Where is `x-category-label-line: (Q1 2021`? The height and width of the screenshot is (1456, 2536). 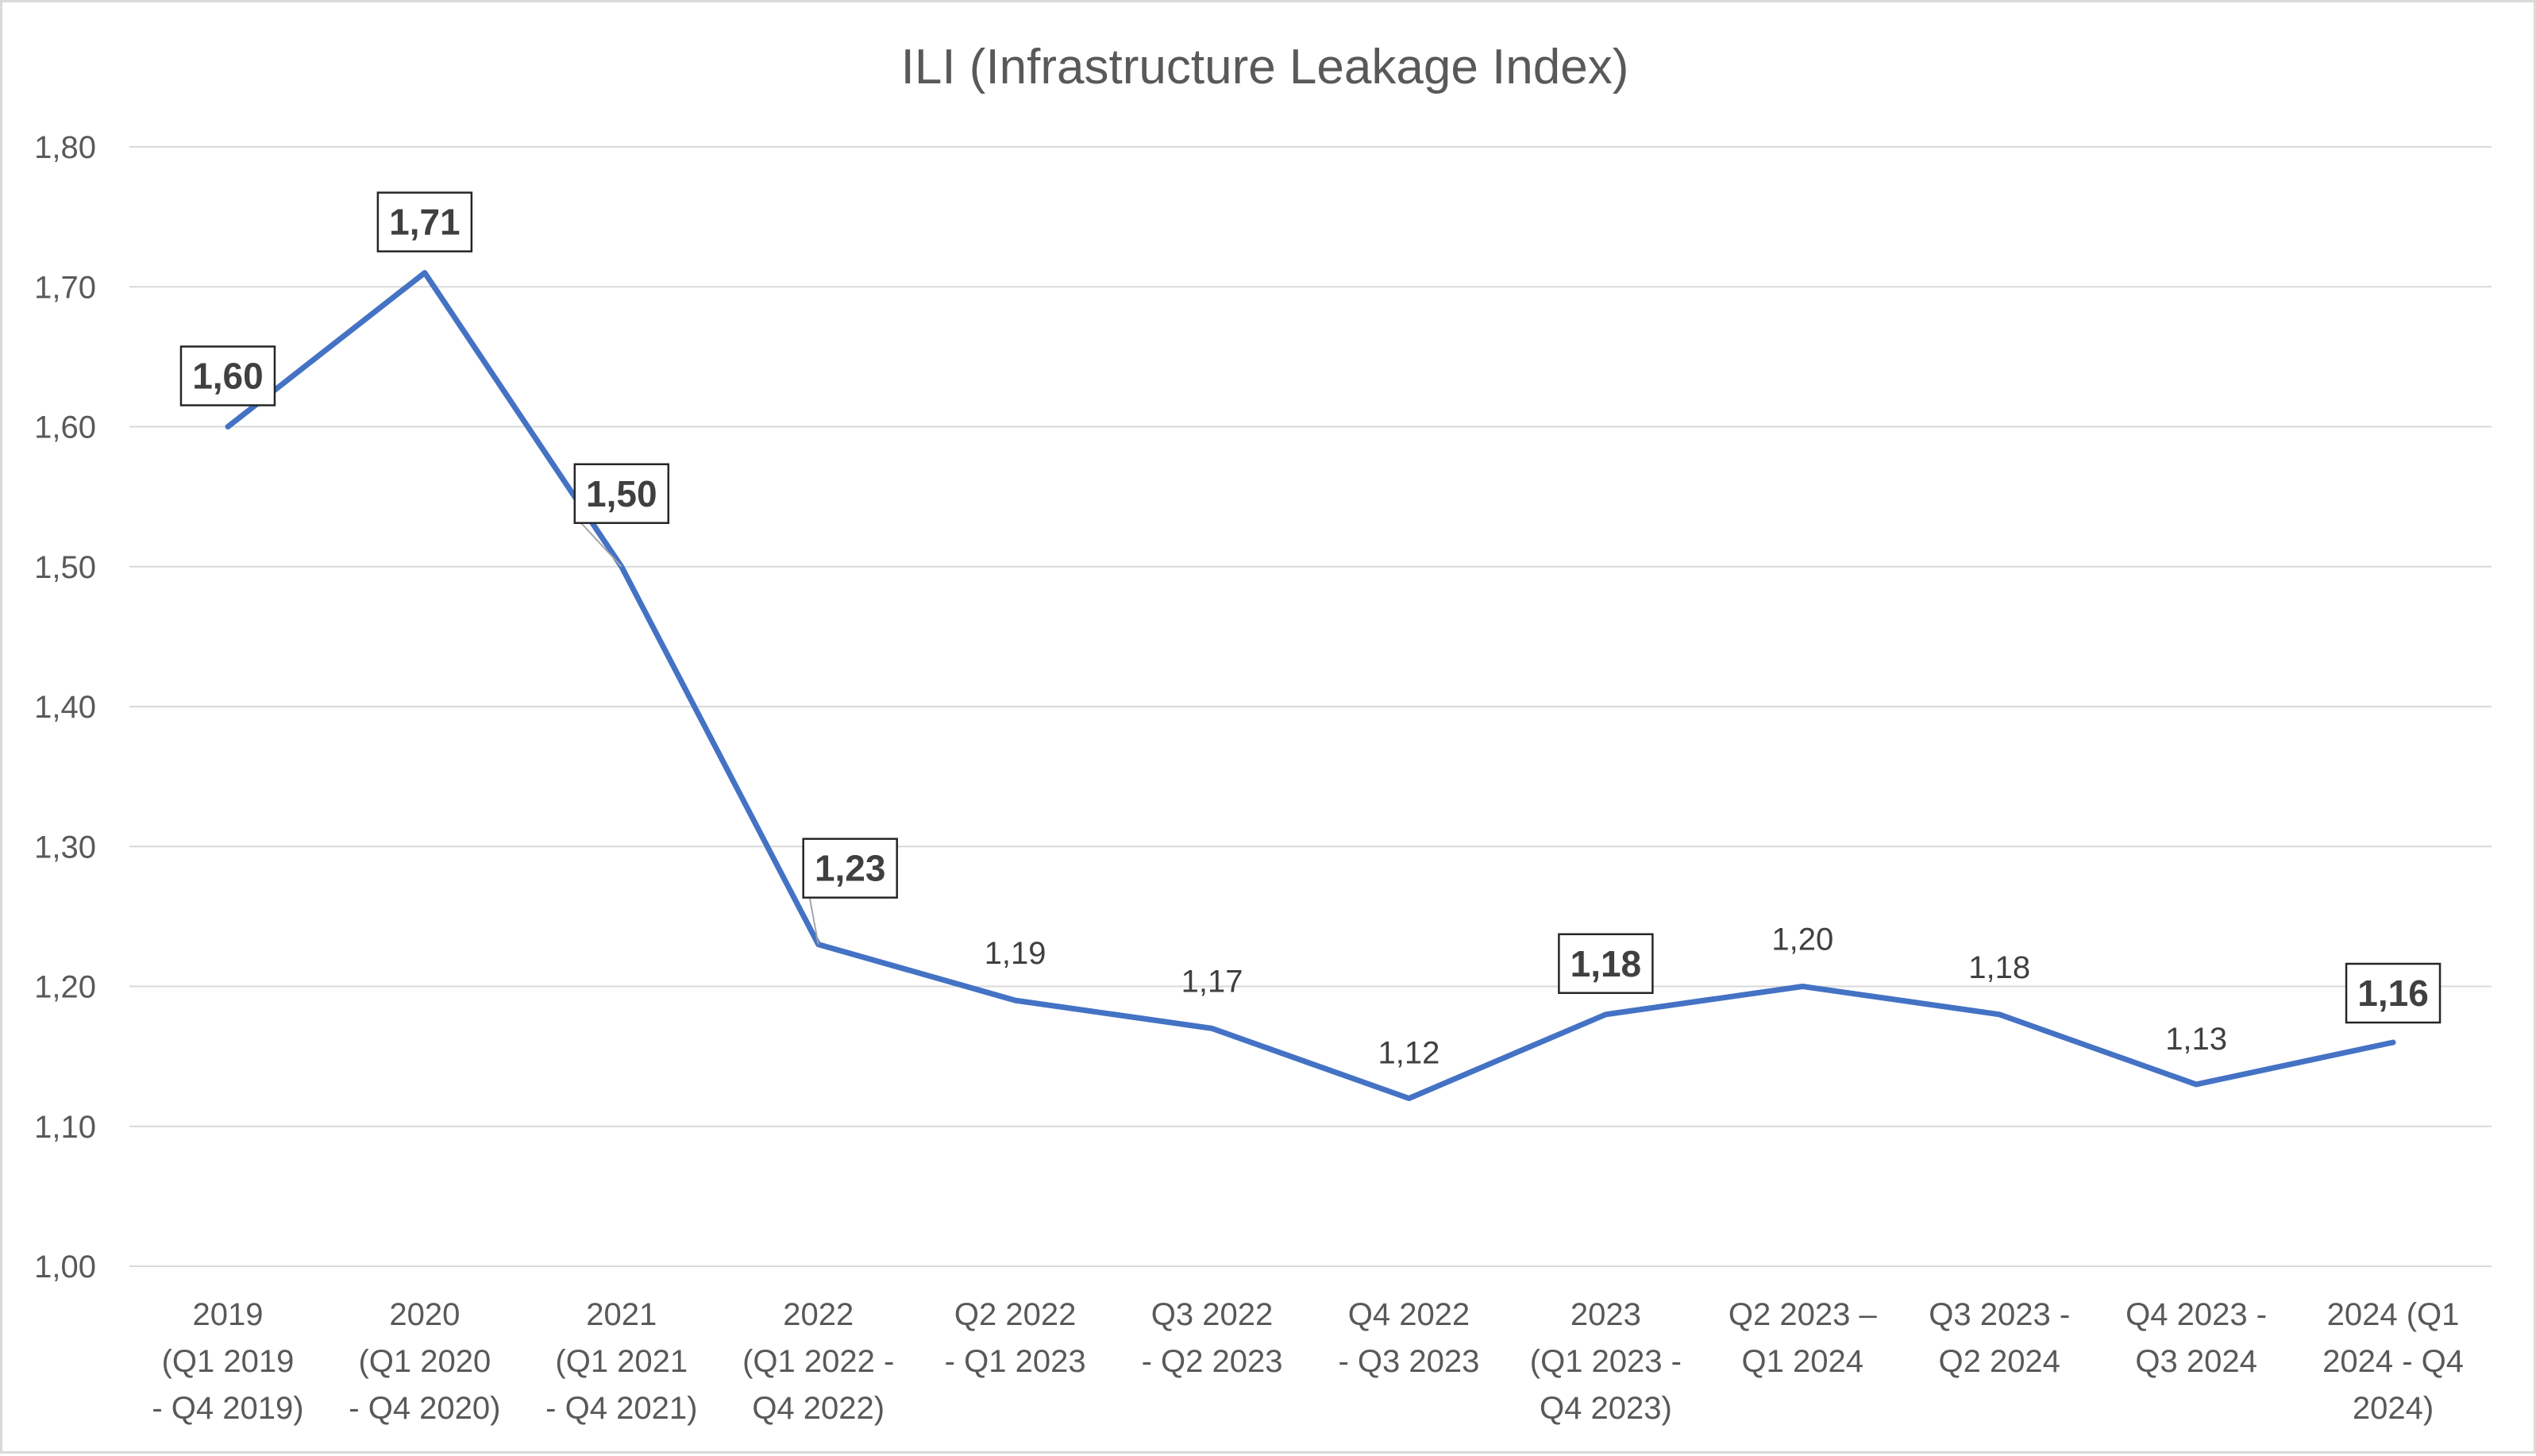
x-category-label-line: (Q1 2021 is located at coordinates (621, 1361).